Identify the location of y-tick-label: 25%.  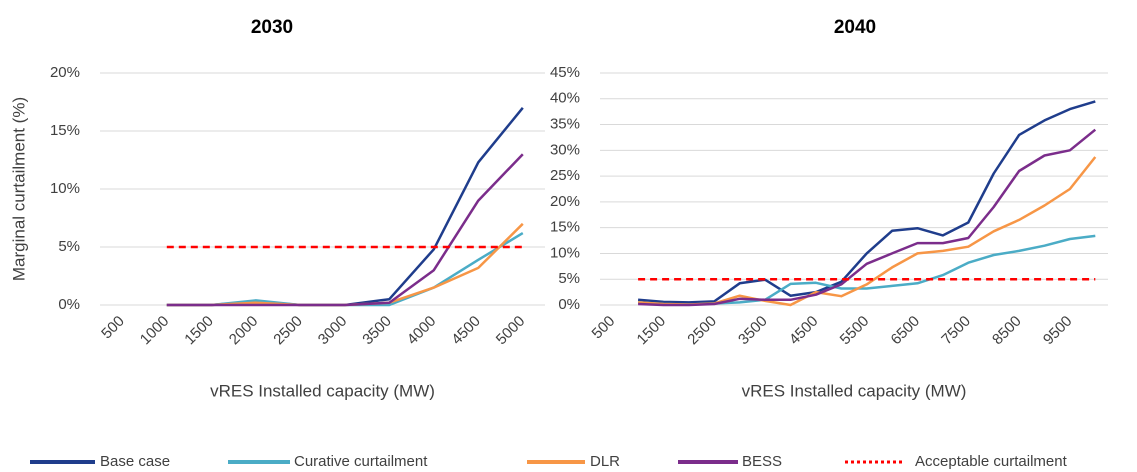
(565, 175).